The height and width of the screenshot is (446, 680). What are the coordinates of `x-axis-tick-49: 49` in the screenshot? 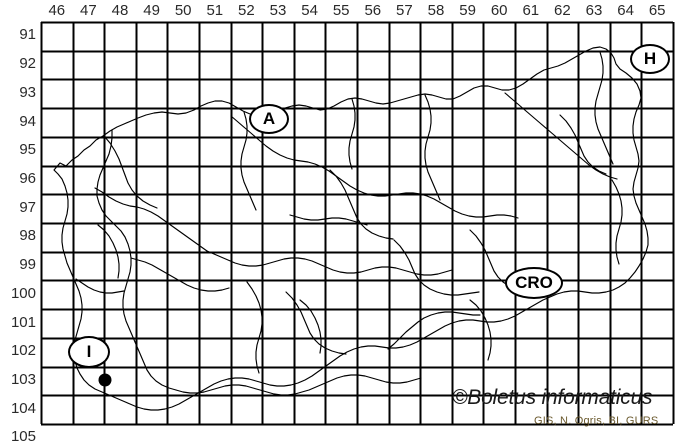 It's located at (151, 10).